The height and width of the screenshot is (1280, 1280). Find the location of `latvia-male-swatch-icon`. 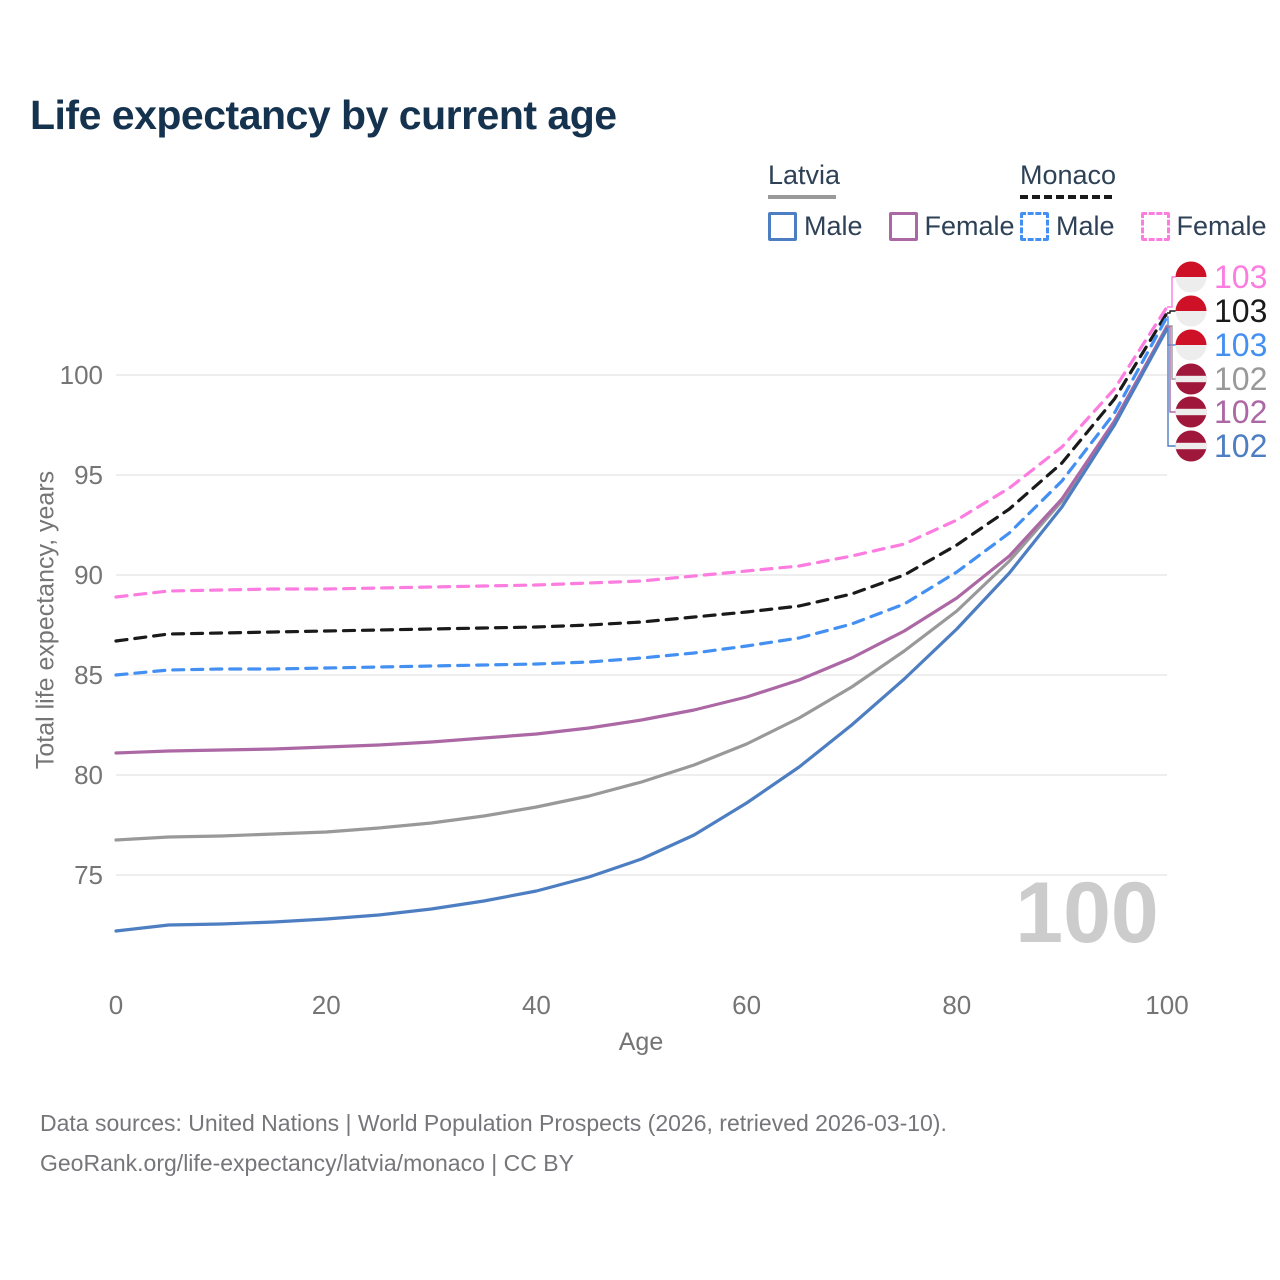

latvia-male-swatch-icon is located at coordinates (782, 226).